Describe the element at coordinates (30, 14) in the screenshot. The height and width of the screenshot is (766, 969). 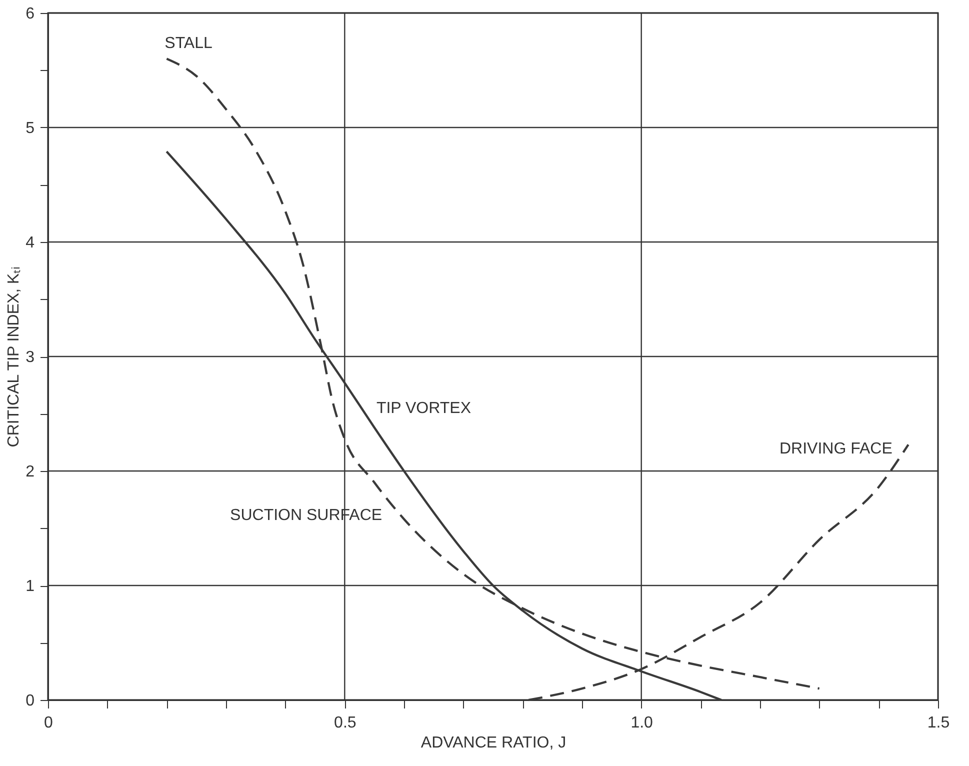
I see `y-tick-label: 6` at that location.